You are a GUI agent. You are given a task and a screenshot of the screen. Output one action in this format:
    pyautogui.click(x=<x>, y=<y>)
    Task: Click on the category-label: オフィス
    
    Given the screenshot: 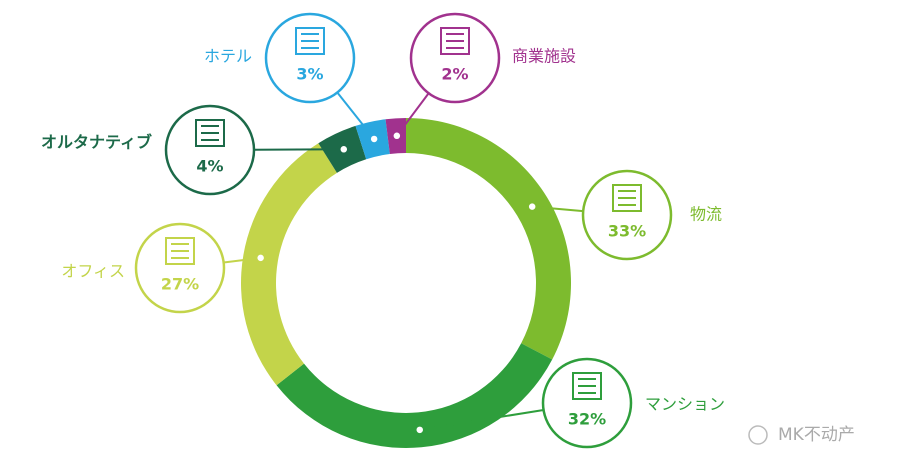 What is the action you would take?
    pyautogui.click(x=93, y=271)
    